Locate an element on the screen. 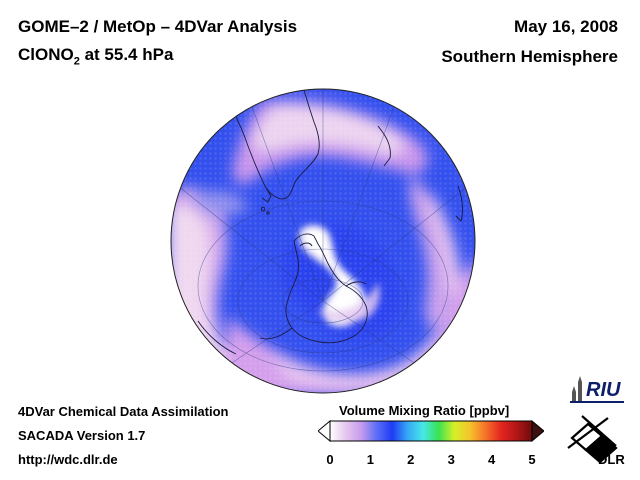 This screenshot has width=640, height=480. riu-logo: RIU is located at coordinates (597, 389).